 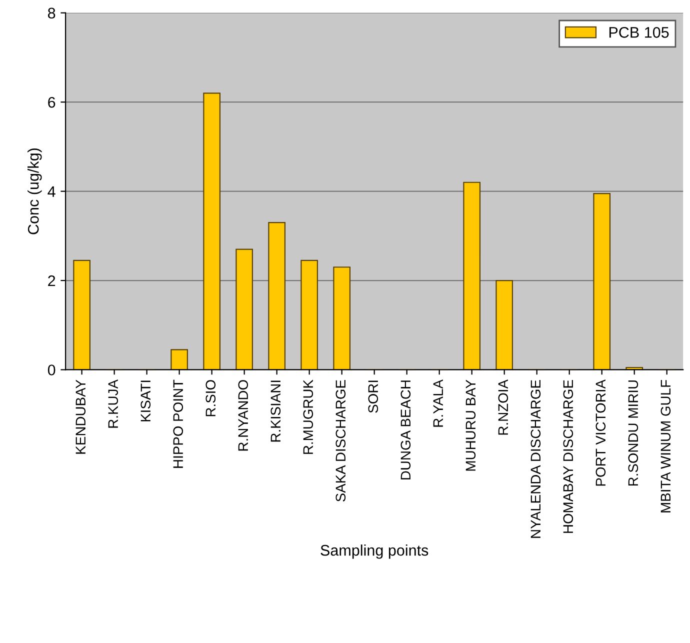 What do you see at coordinates (665, 446) in the screenshot?
I see `x-tick-label: MBITA WINUM GULF` at bounding box center [665, 446].